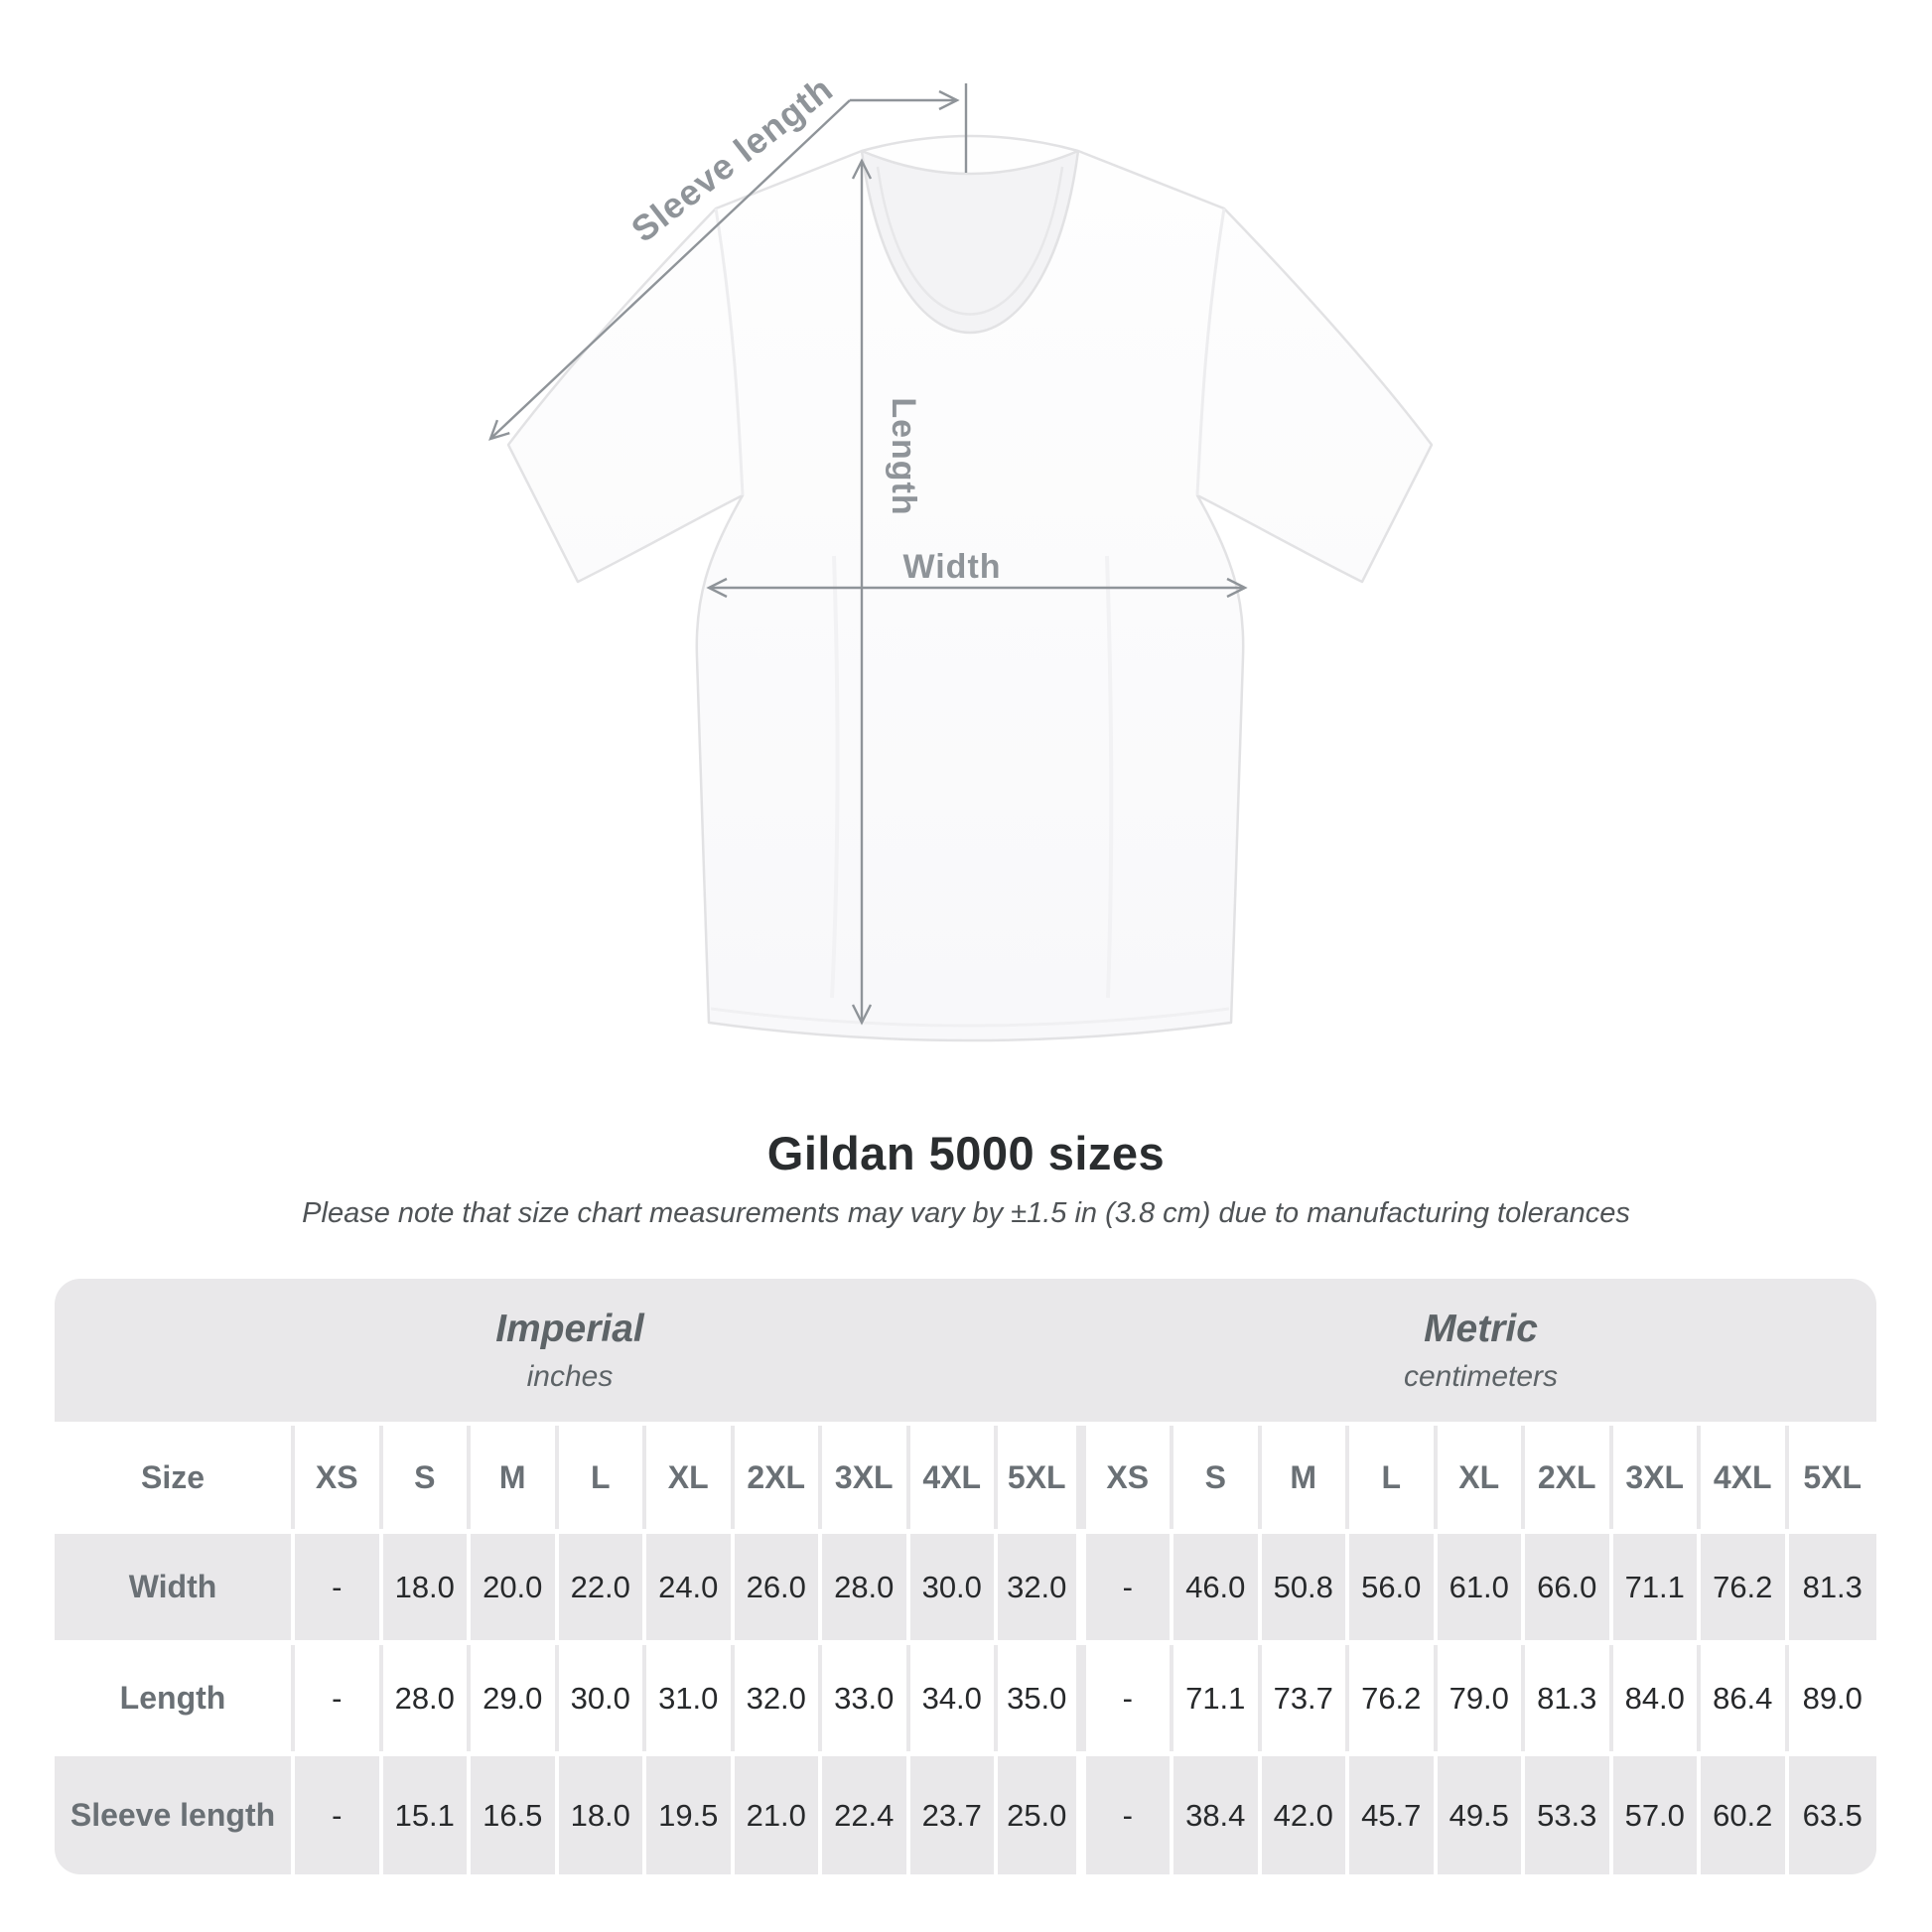  Describe the element at coordinates (903, 456) in the screenshot. I see `length-label: Length` at that location.